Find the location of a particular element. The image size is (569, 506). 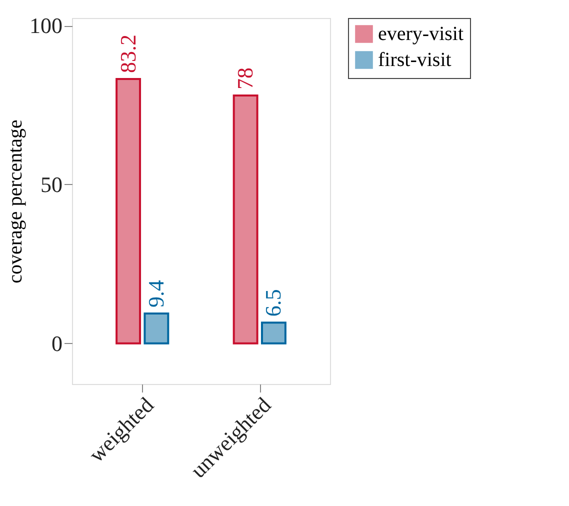

data-label: 6.5 is located at coordinates (273, 303).